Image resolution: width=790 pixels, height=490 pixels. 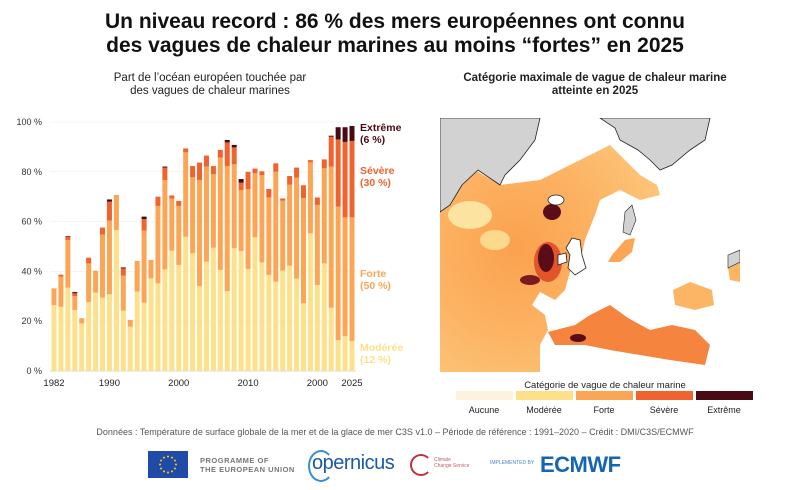 I want to click on scandinavia-lake, so click(x=629, y=220).